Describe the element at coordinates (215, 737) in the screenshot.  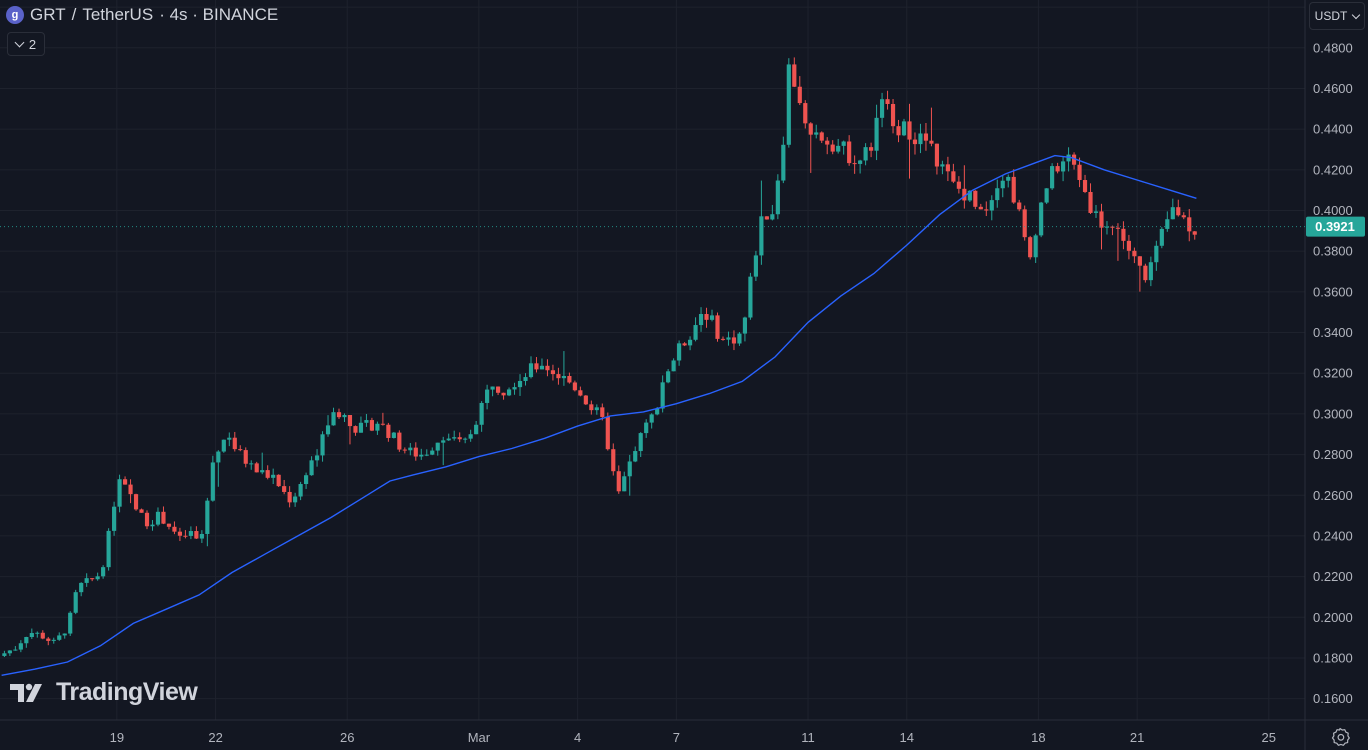
I see `time-tick-label: 22` at that location.